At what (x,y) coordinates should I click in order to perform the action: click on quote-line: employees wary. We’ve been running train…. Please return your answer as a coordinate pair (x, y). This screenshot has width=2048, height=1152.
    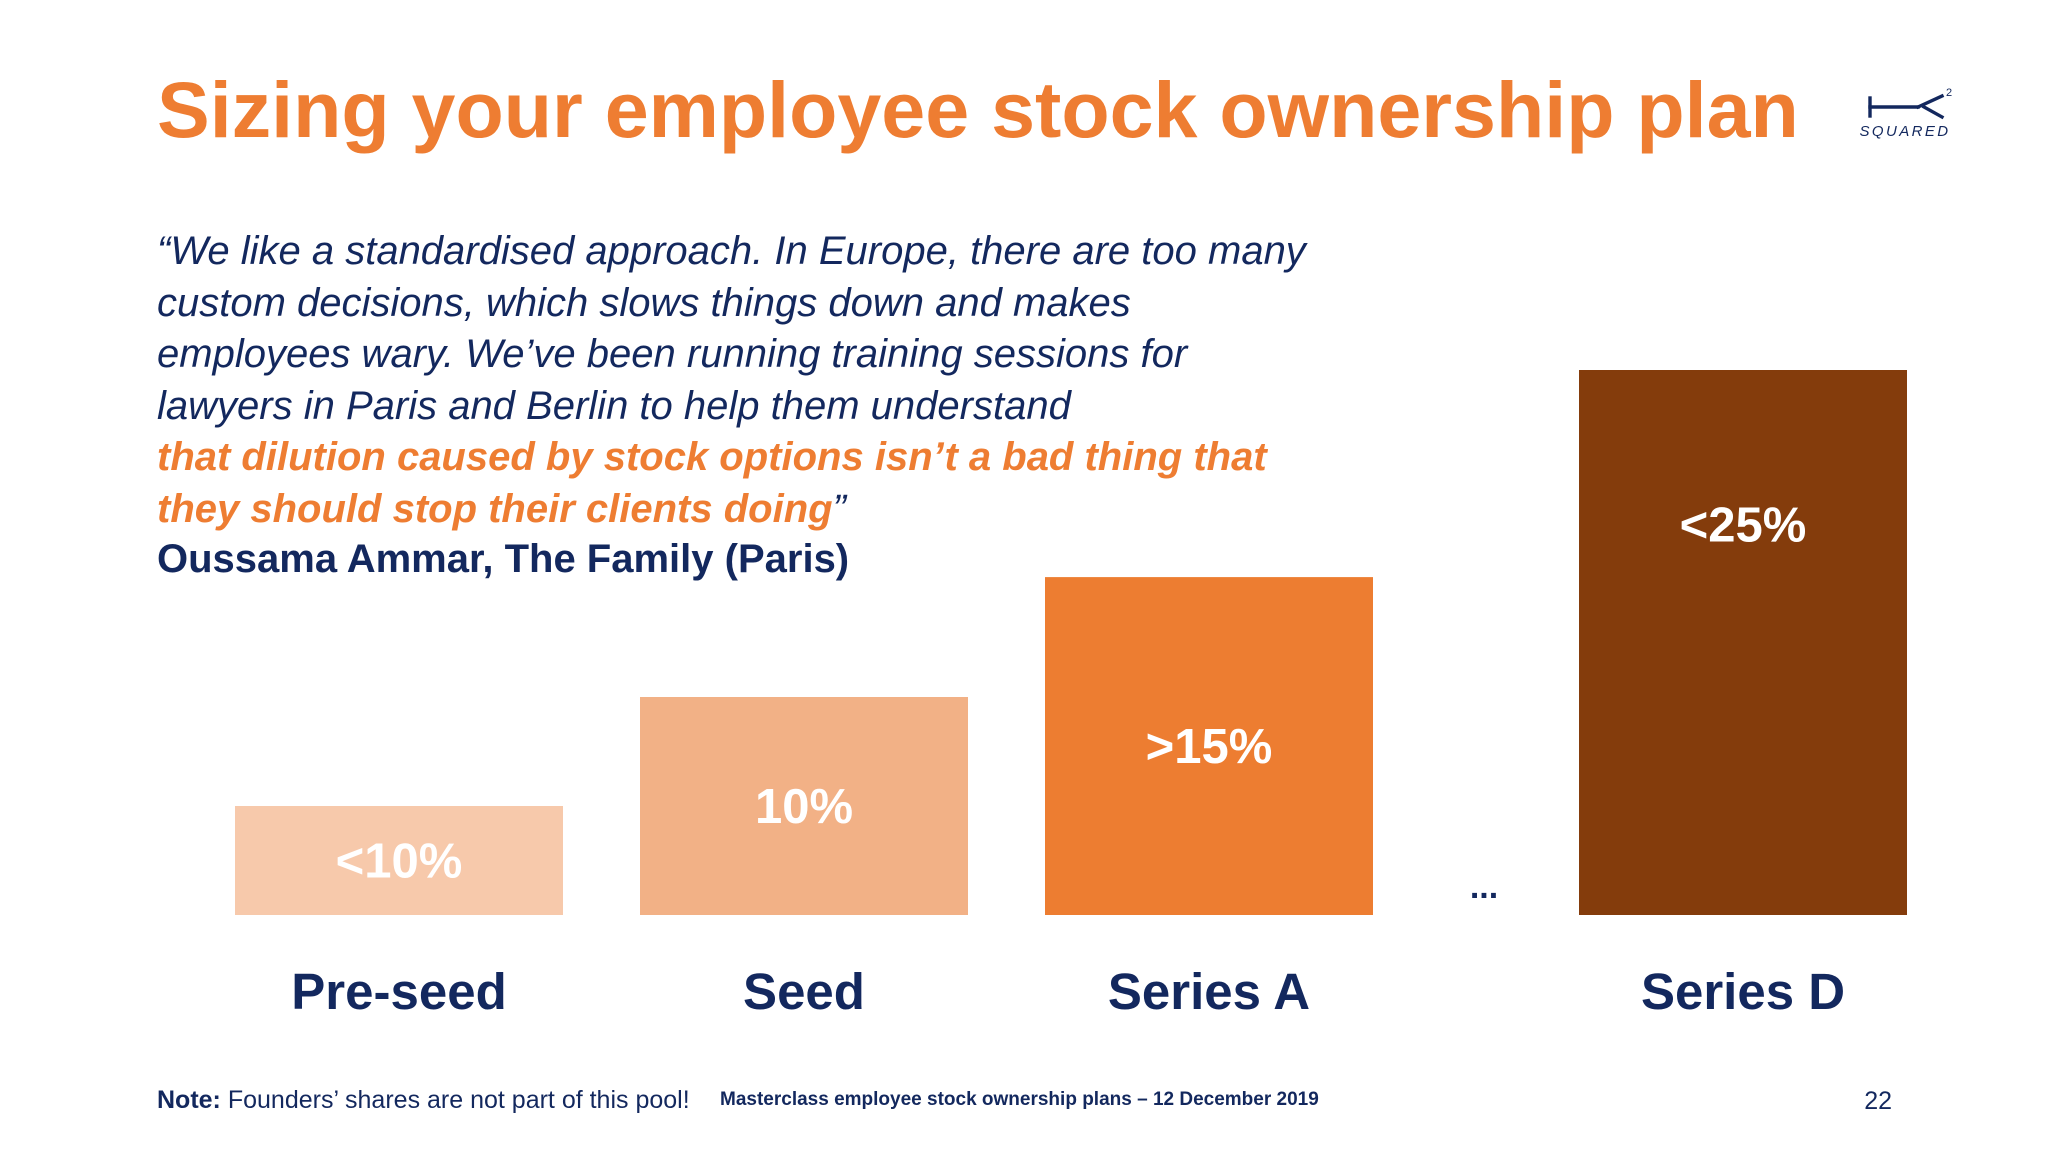
    Looking at the image, I should click on (672, 354).